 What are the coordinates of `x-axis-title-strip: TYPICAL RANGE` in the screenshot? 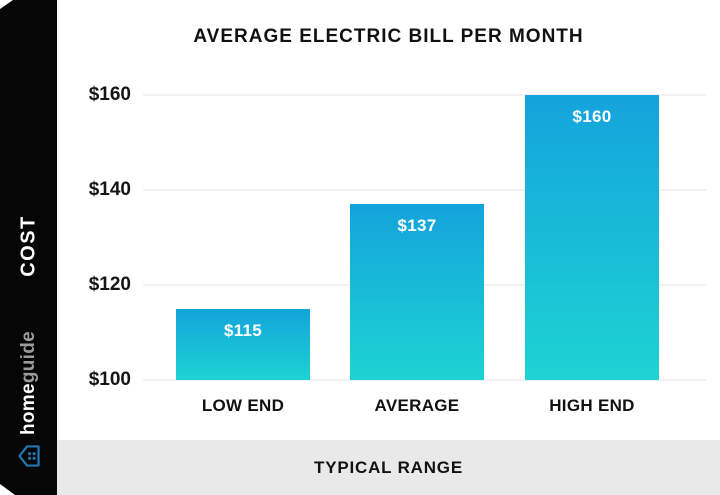 It's located at (388, 467).